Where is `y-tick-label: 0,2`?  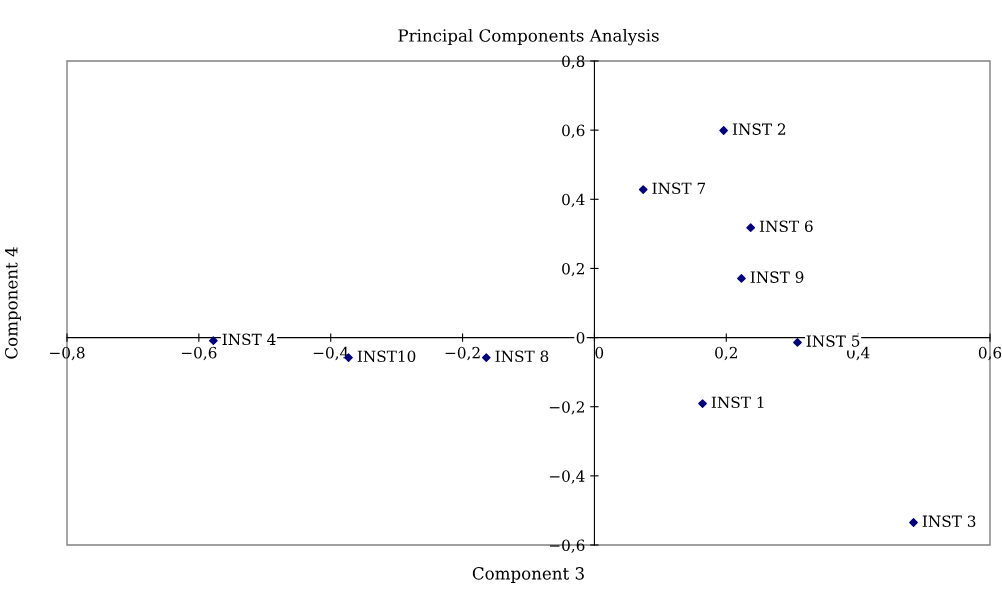
y-tick-label: 0,2 is located at coordinates (573, 269).